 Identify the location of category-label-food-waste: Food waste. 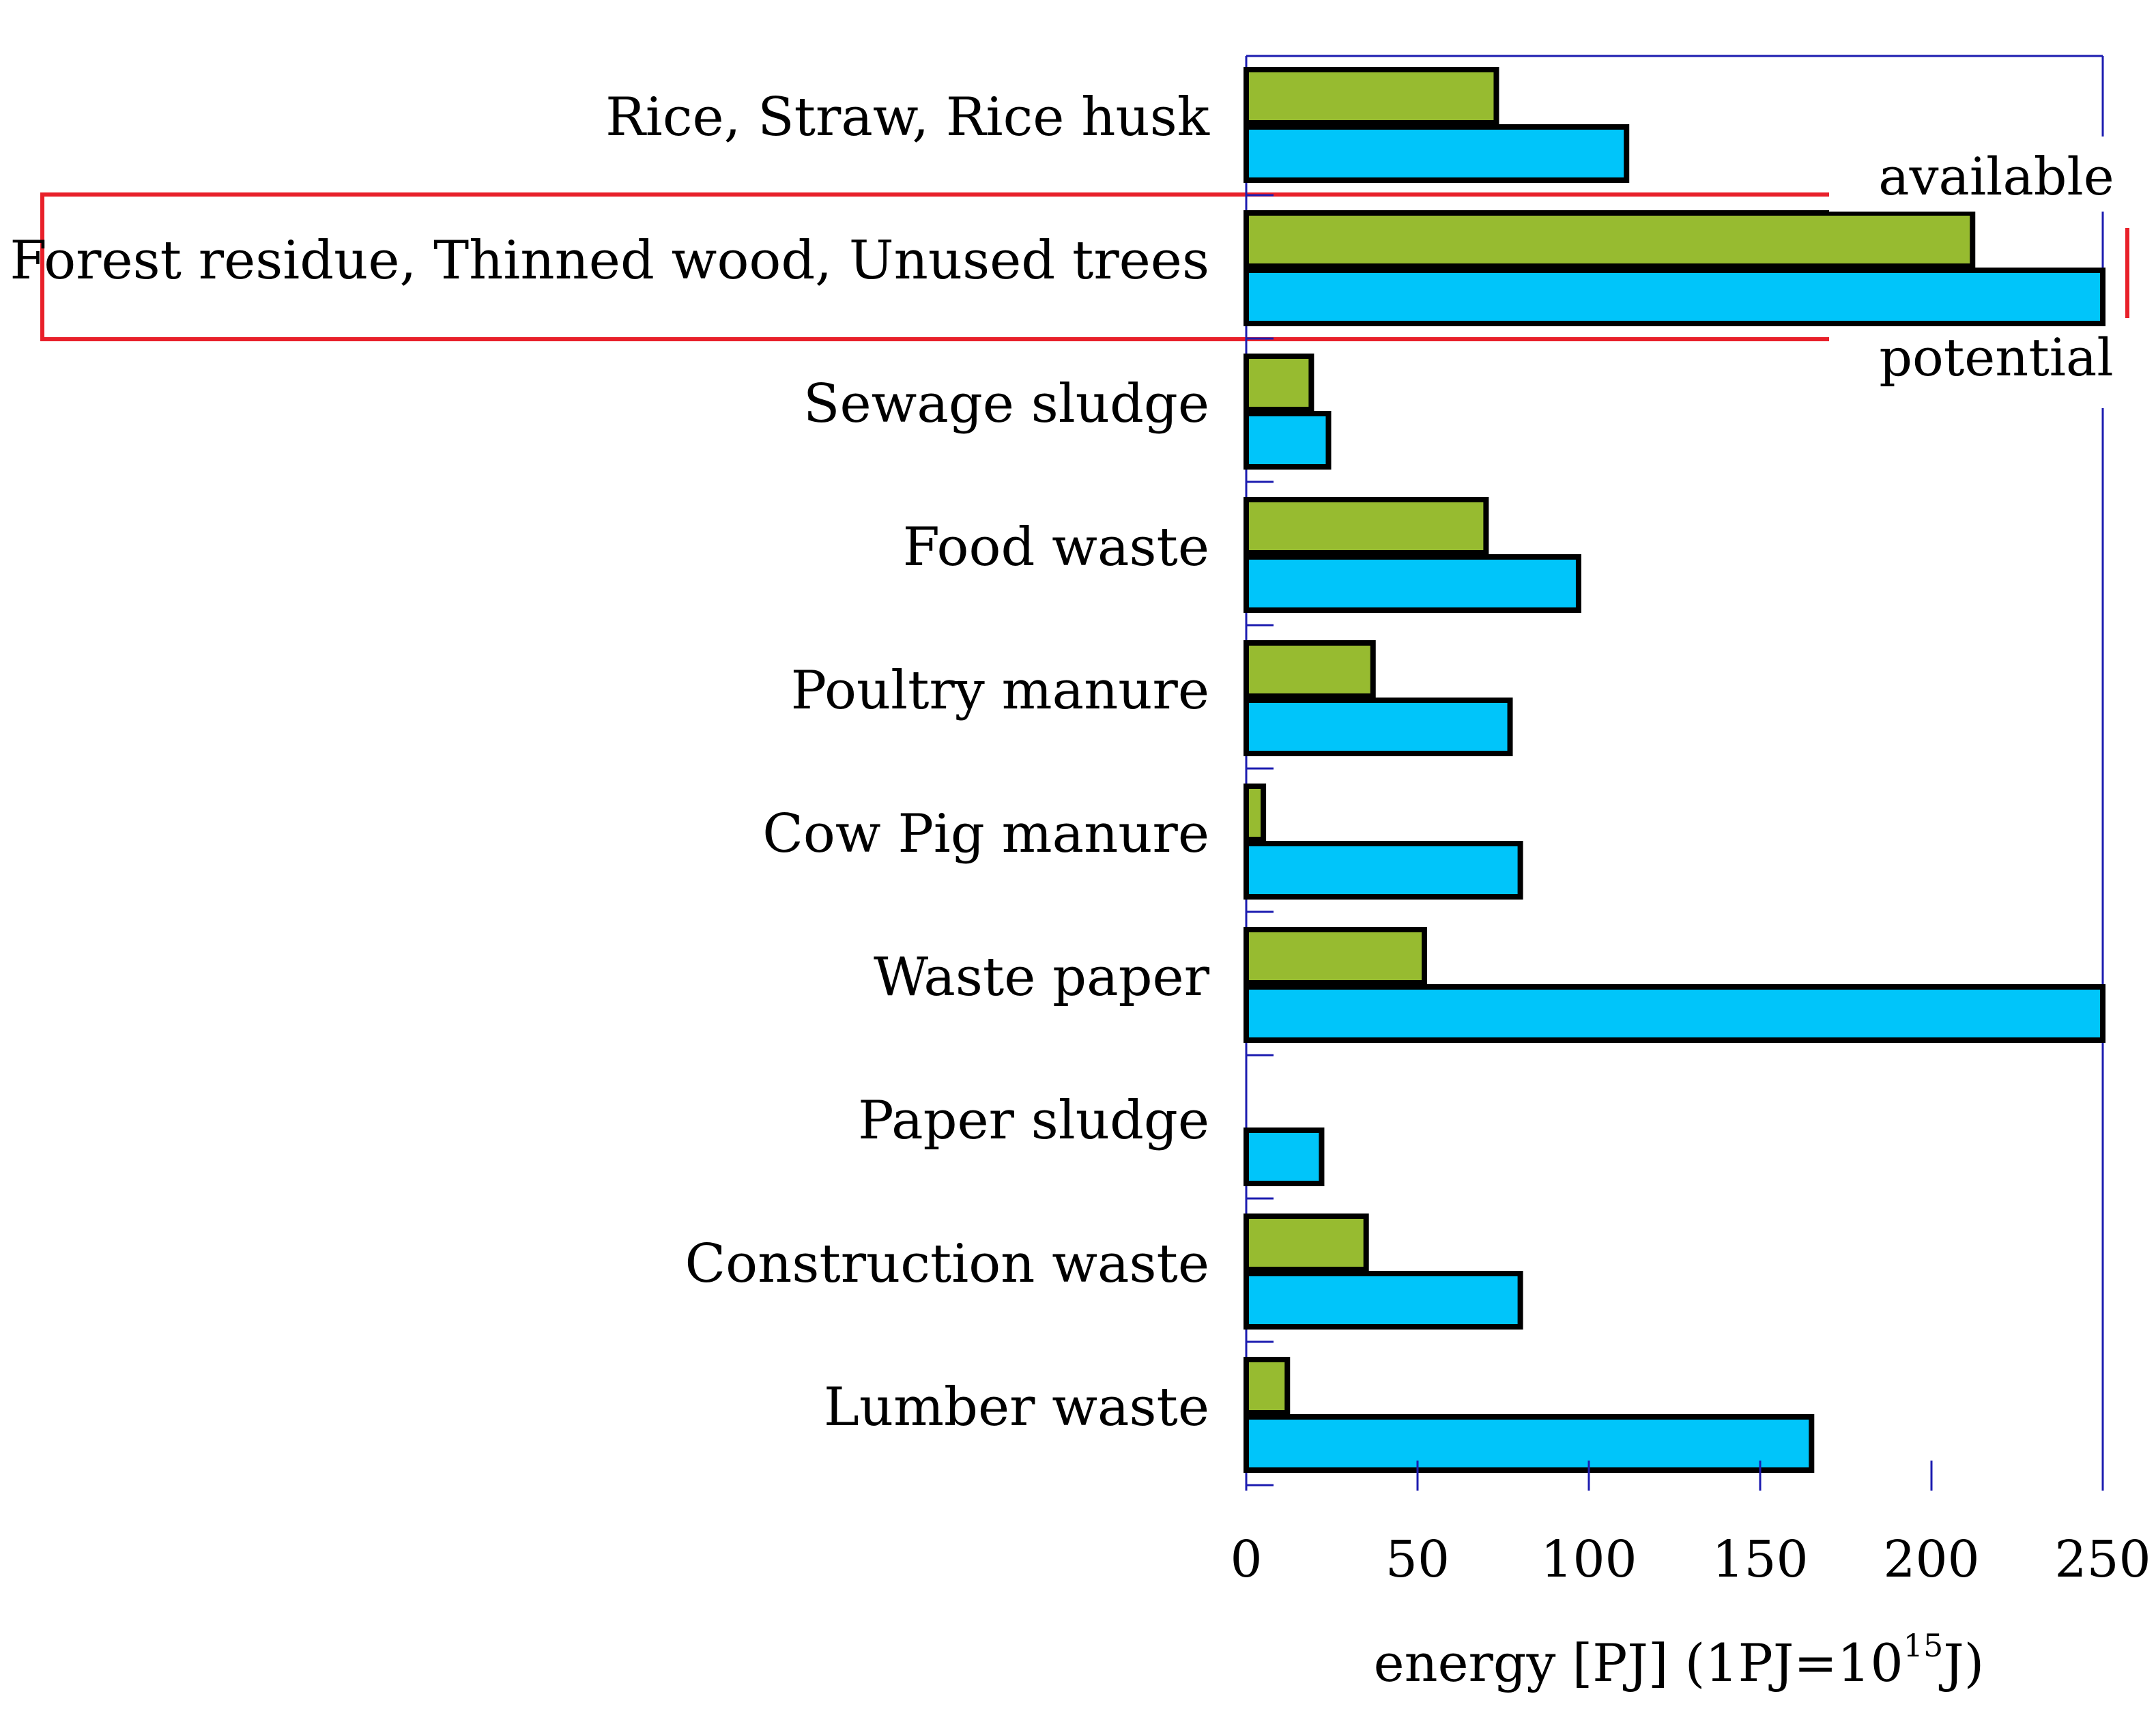
(1056, 547).